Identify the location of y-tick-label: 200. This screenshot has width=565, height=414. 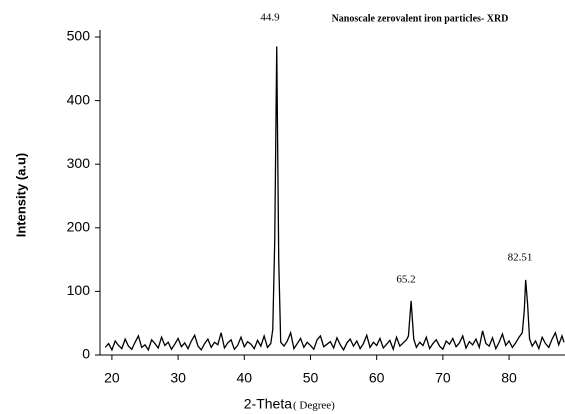
(79, 227).